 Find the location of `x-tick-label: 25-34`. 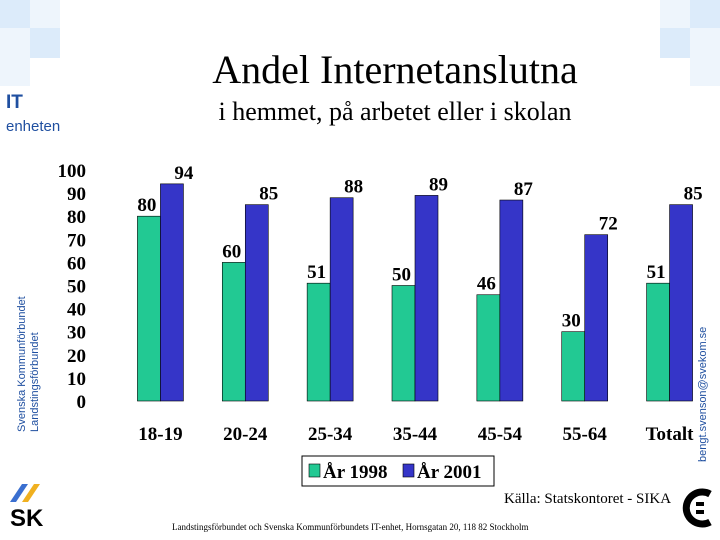

x-tick-label: 25-34 is located at coordinates (330, 434).